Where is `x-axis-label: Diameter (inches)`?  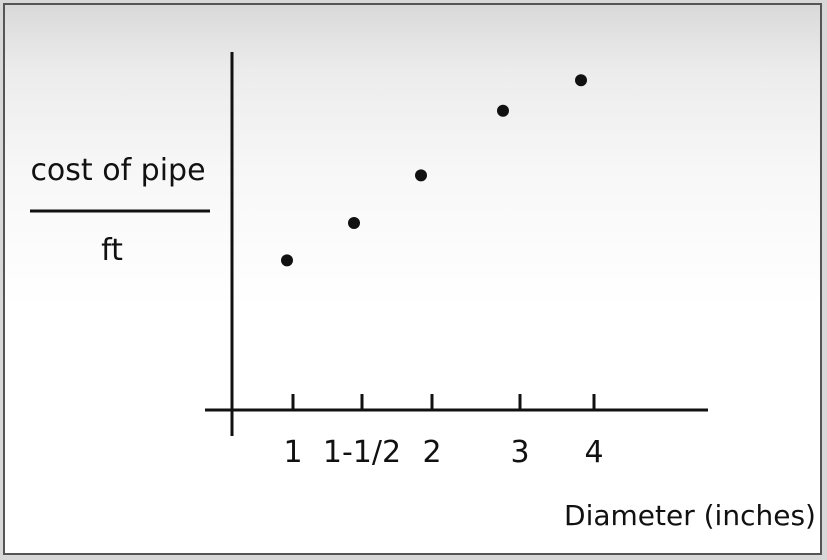
x-axis-label: Diameter (inches) is located at coordinates (690, 515).